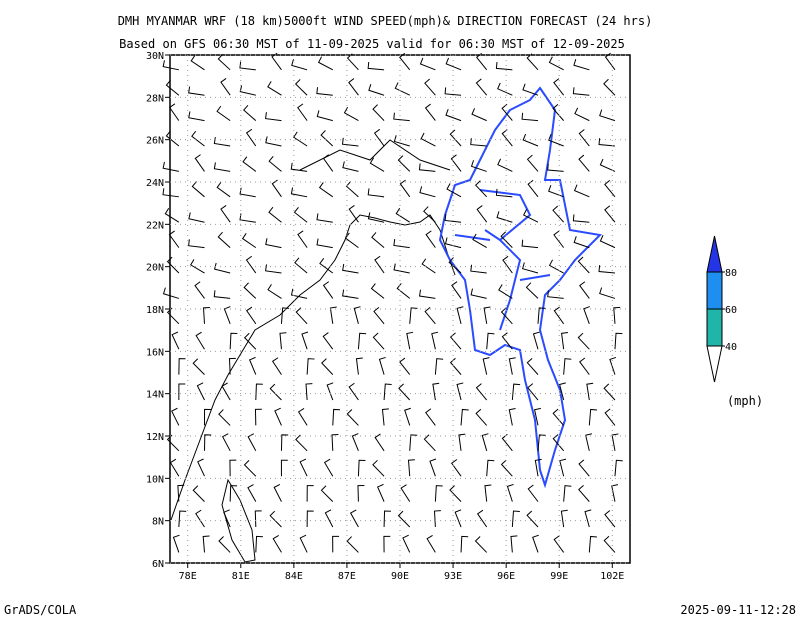  I want to click on x-tick-label: 102E, so click(612, 576).